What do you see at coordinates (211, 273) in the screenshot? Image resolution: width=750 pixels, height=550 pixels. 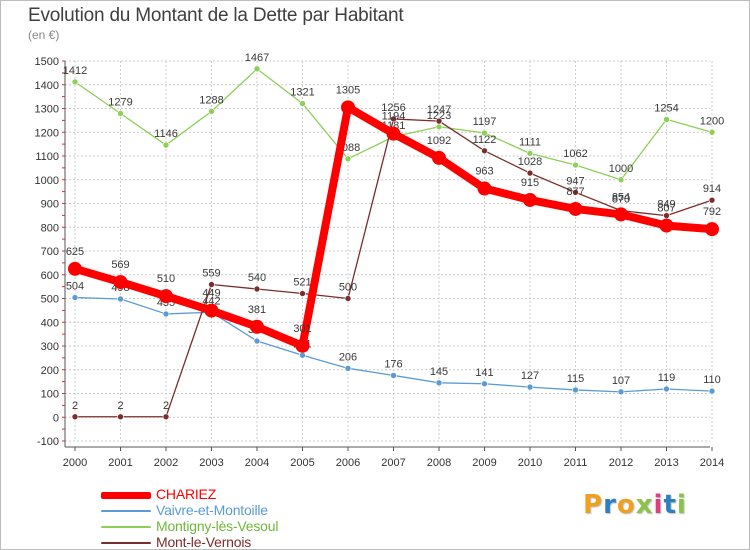 I see `data-label-mont-le-vernois: 559` at bounding box center [211, 273].